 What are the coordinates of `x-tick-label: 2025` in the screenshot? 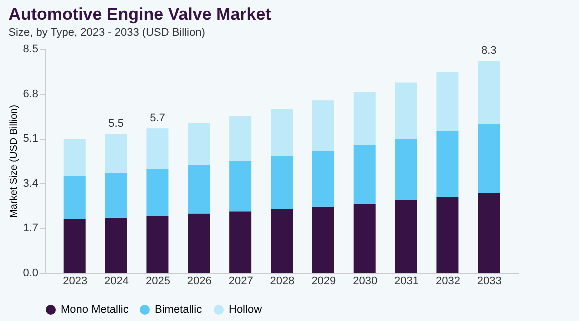 It's located at (158, 282).